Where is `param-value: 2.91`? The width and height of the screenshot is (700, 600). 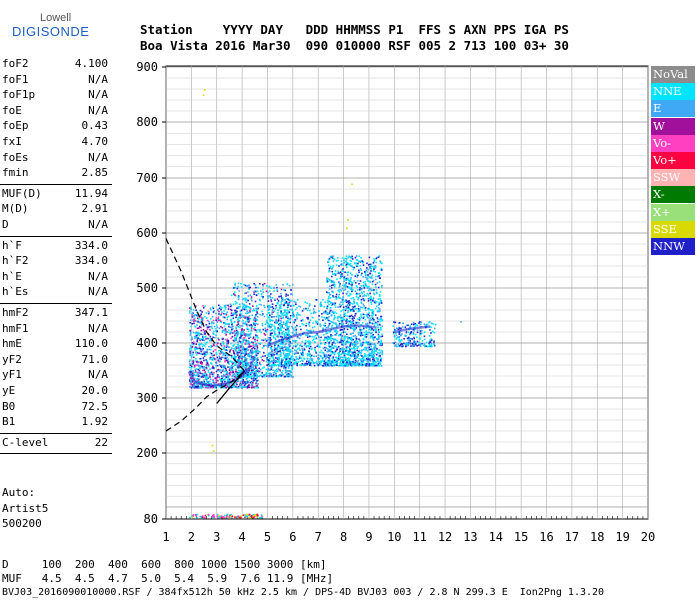
param-value: 2.91 is located at coordinates (95, 209).